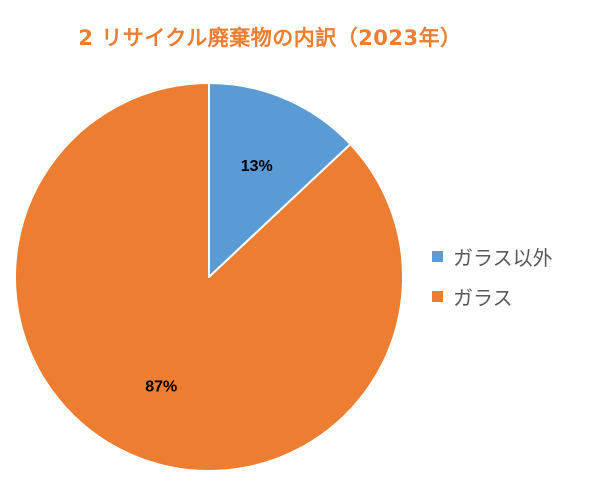 This screenshot has width=600, height=488. I want to click on legend-label-glass: ガラス, so click(483, 297).